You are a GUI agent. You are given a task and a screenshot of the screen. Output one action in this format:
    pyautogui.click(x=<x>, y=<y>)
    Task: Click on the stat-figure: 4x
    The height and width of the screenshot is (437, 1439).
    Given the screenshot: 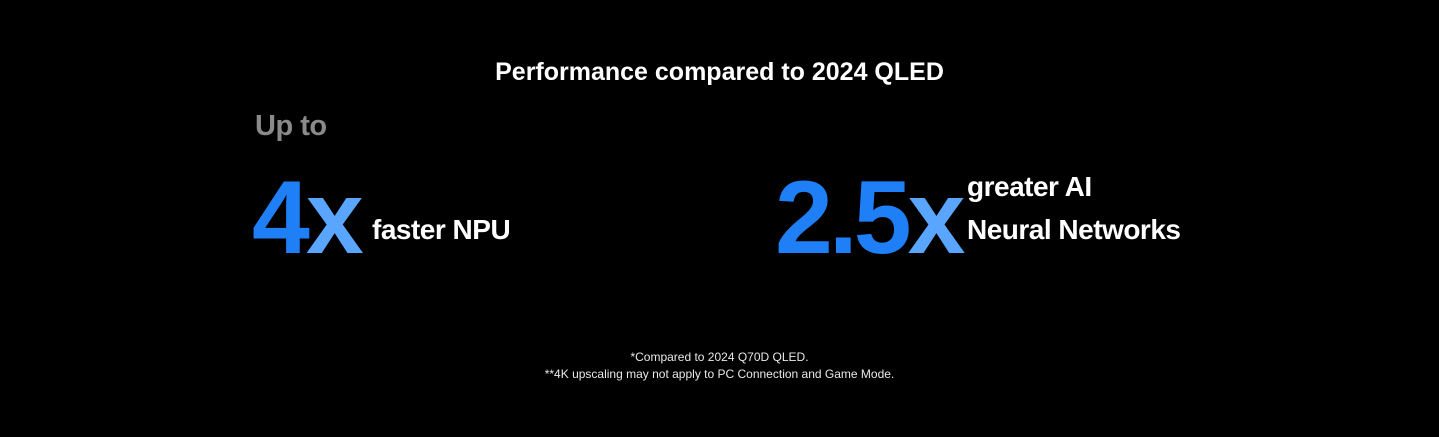 What is the action you would take?
    pyautogui.click(x=308, y=218)
    